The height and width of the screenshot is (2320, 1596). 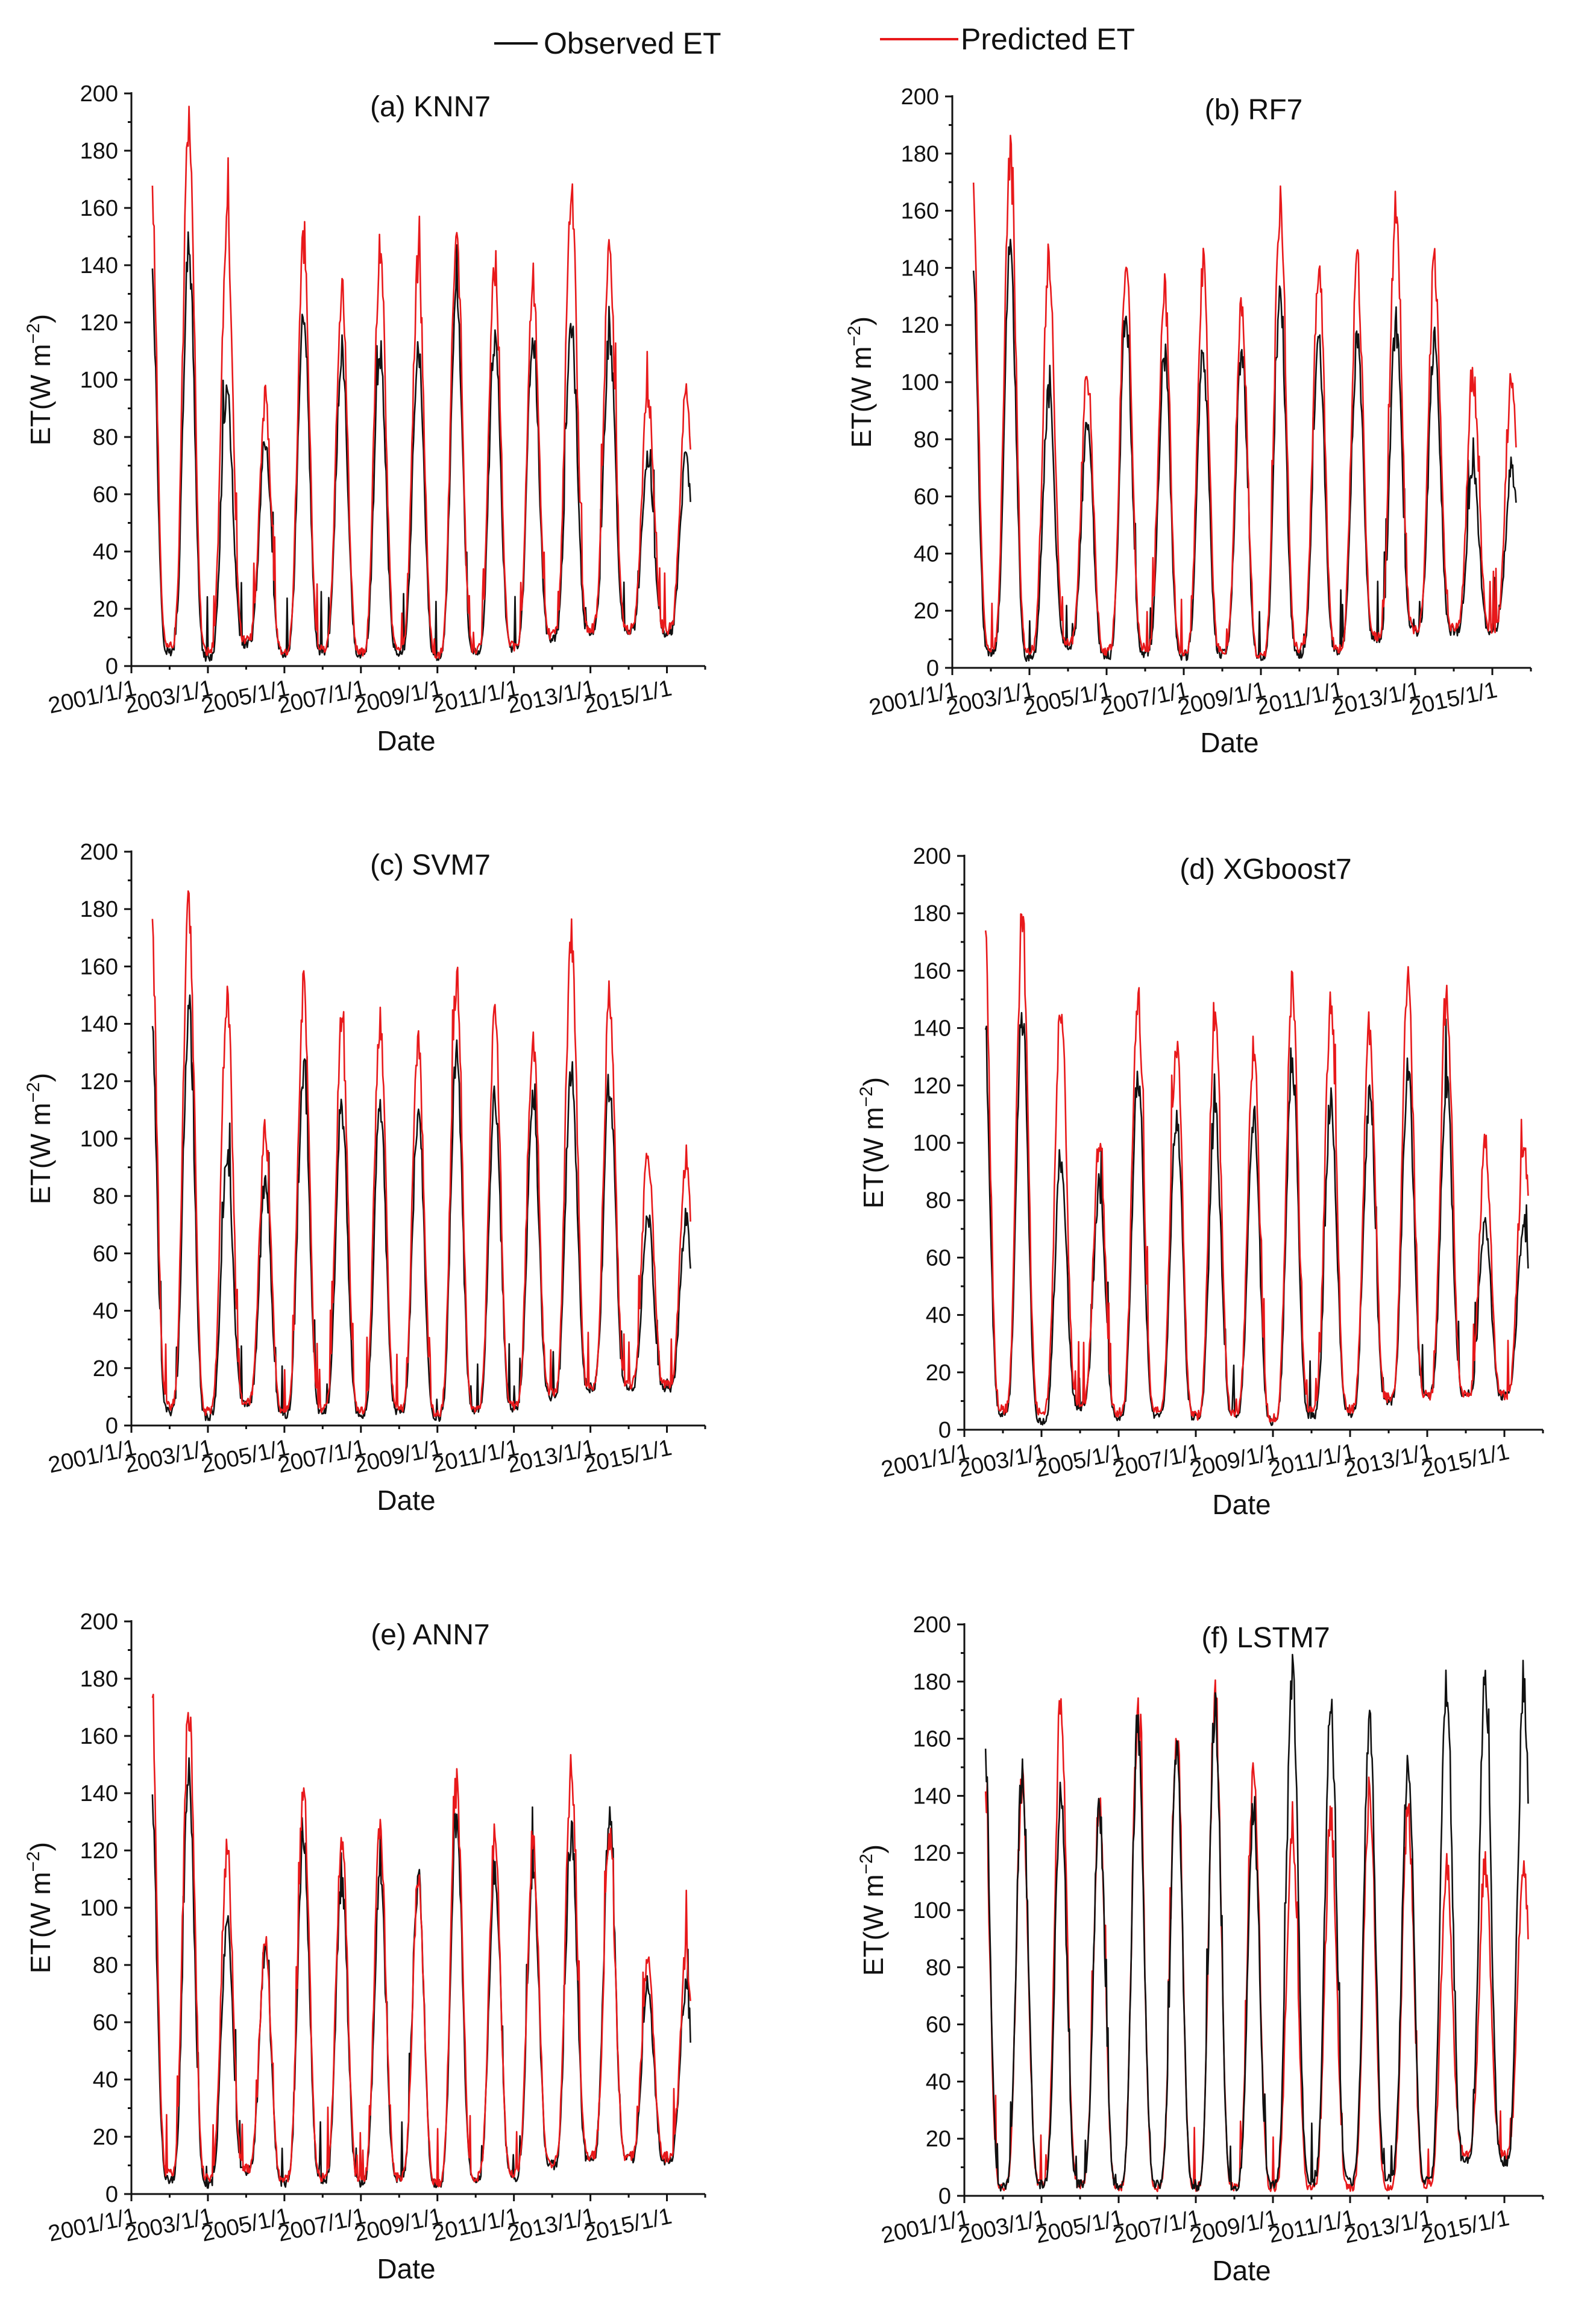 I want to click on panel-title: (d) XGboost7, so click(x=1265, y=869).